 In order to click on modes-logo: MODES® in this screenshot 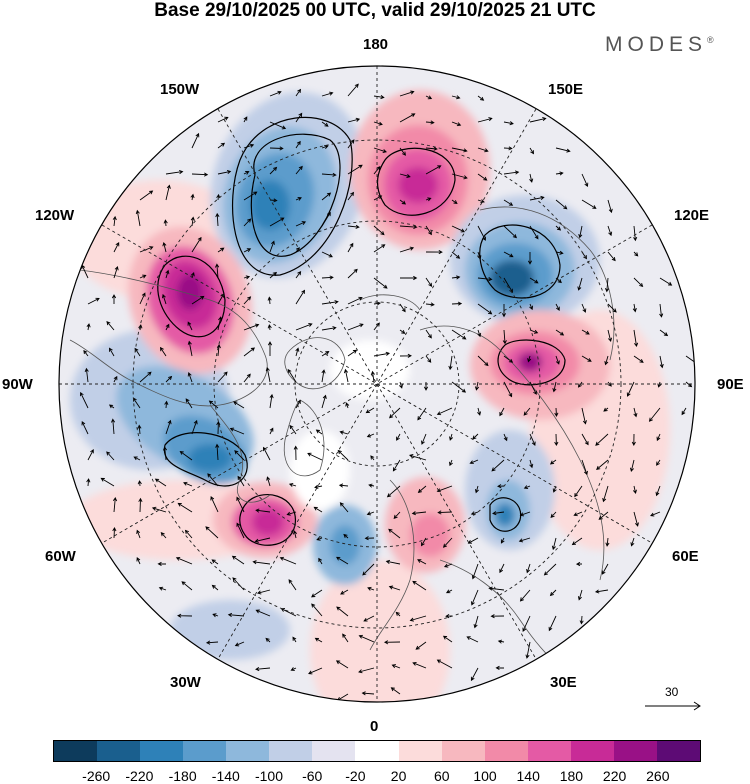, I will do `click(659, 45)`.